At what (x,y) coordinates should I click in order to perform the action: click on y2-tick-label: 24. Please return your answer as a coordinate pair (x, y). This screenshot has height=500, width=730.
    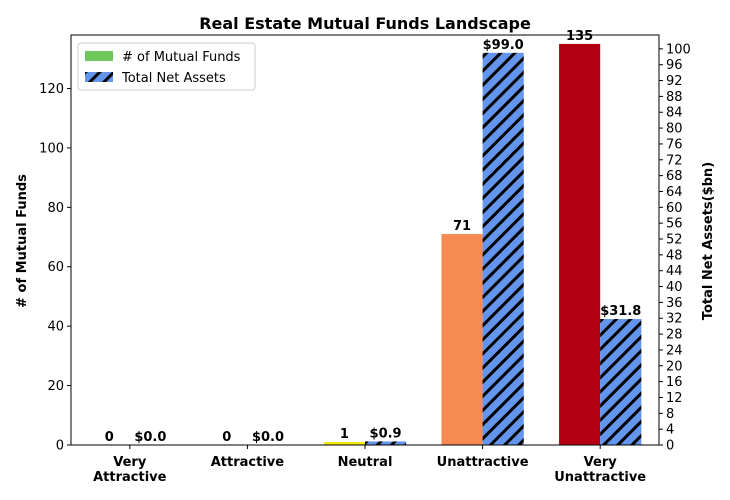
    Looking at the image, I should click on (674, 350).